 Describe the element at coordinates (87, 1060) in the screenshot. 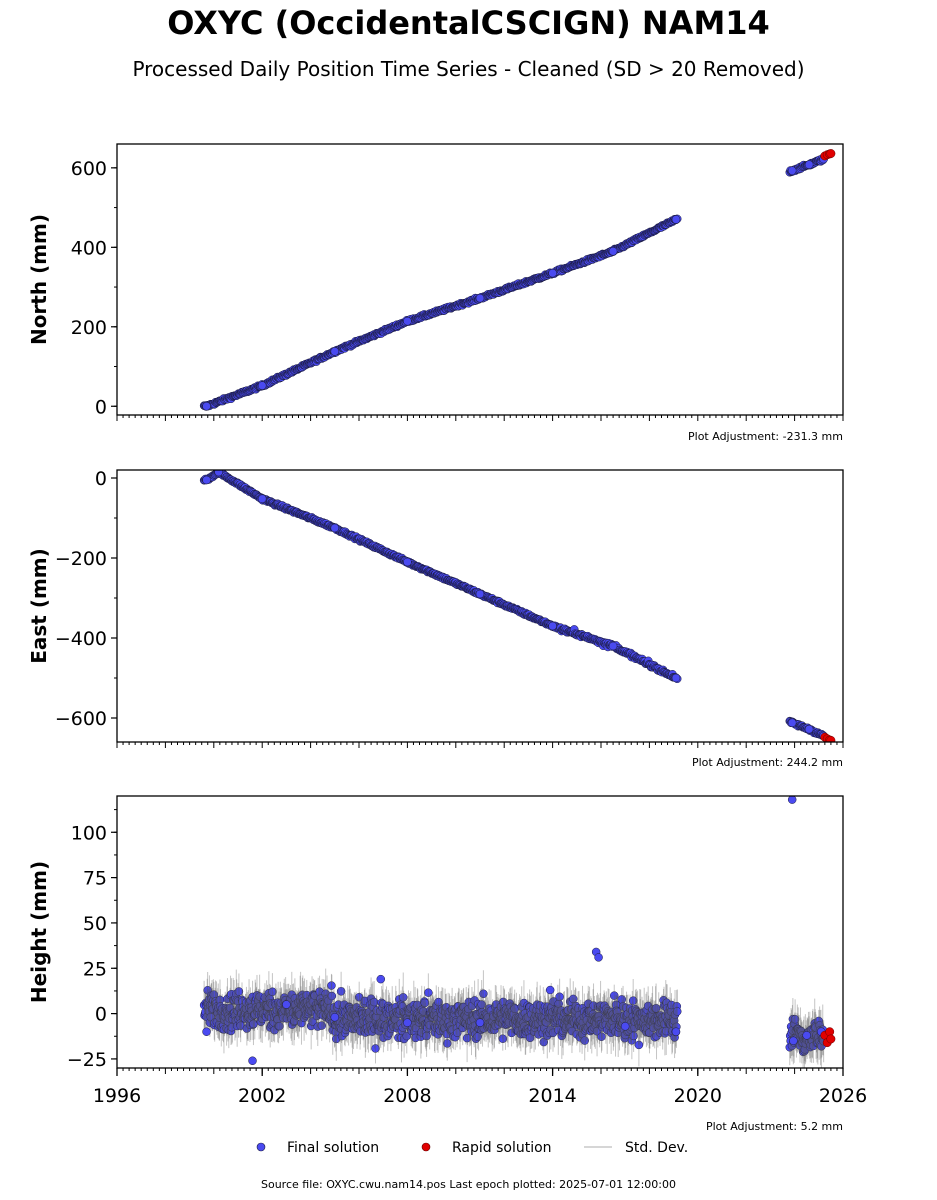

I see `y-tick-label: −25` at that location.